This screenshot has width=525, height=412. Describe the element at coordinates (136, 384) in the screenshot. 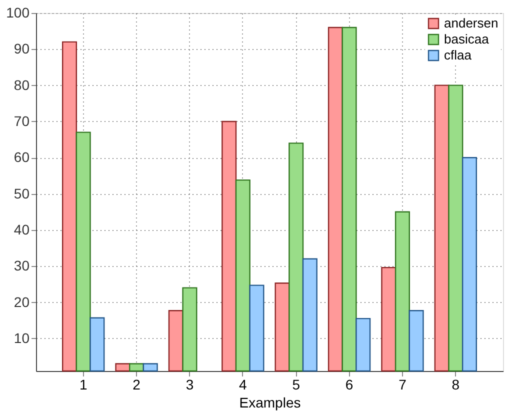

I see `x-tick-label: 2` at that location.